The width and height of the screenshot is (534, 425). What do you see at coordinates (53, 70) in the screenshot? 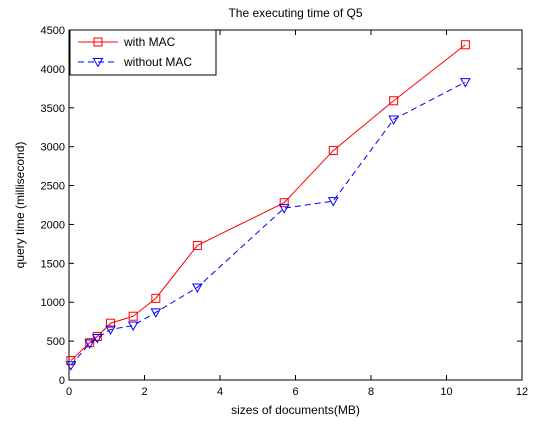
I see `y-tick-label-8: 4000` at bounding box center [53, 70].